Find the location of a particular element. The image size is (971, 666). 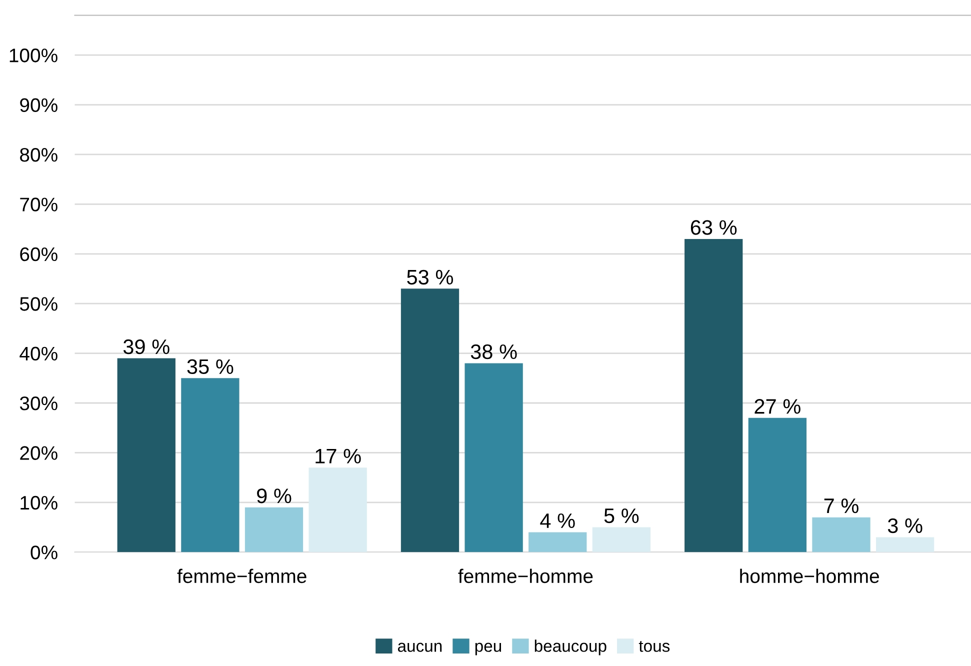

y-tick-label: 90% is located at coordinates (39, 105).